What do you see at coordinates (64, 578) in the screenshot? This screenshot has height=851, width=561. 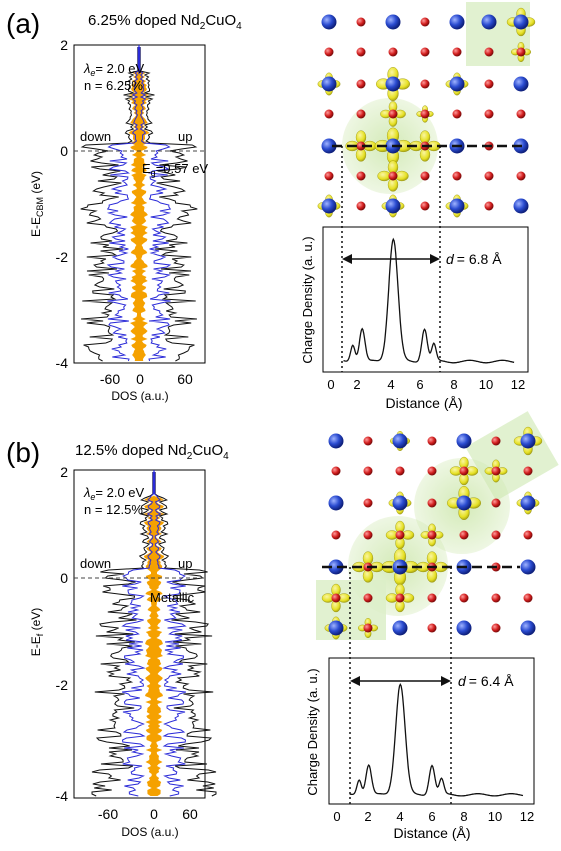 I see `dos-b-ytick: 0` at bounding box center [64, 578].